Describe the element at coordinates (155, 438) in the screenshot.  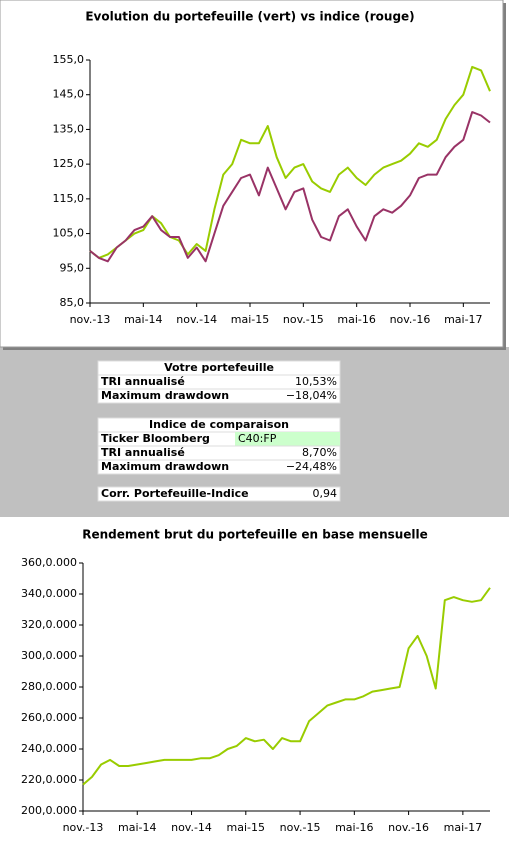
I see `table-label: Ticker Bloomberg` at that location.